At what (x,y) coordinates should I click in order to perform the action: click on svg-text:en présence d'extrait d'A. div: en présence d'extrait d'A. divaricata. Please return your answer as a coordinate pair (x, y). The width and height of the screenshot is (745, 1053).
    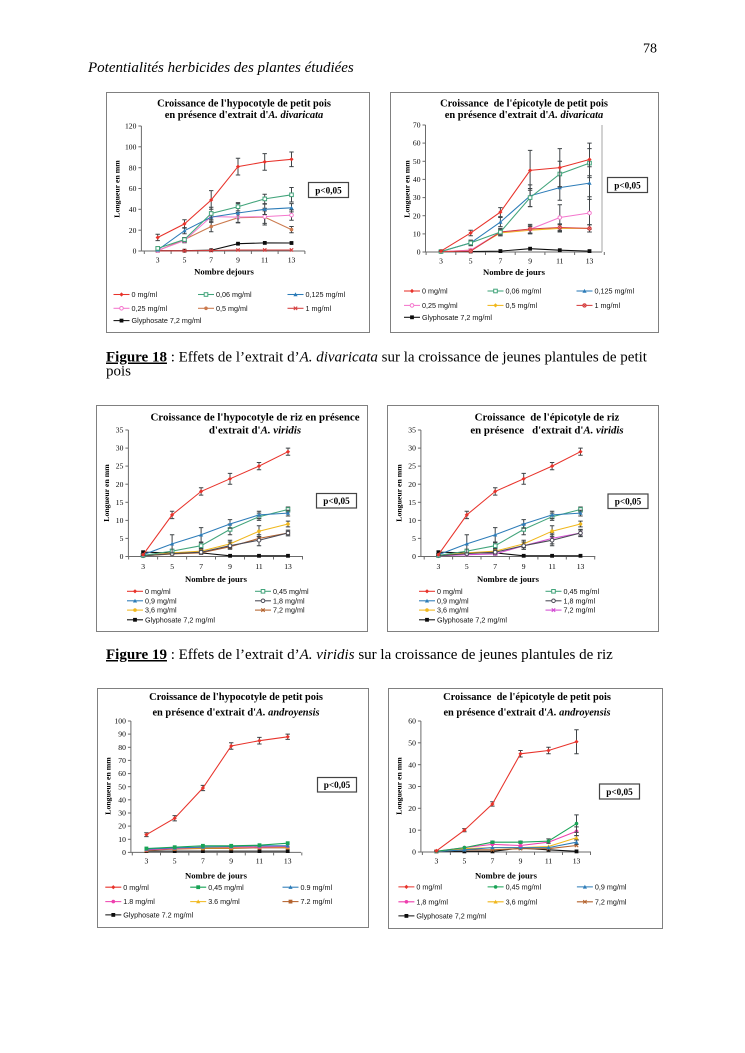
    Looking at the image, I should click on (524, 115).